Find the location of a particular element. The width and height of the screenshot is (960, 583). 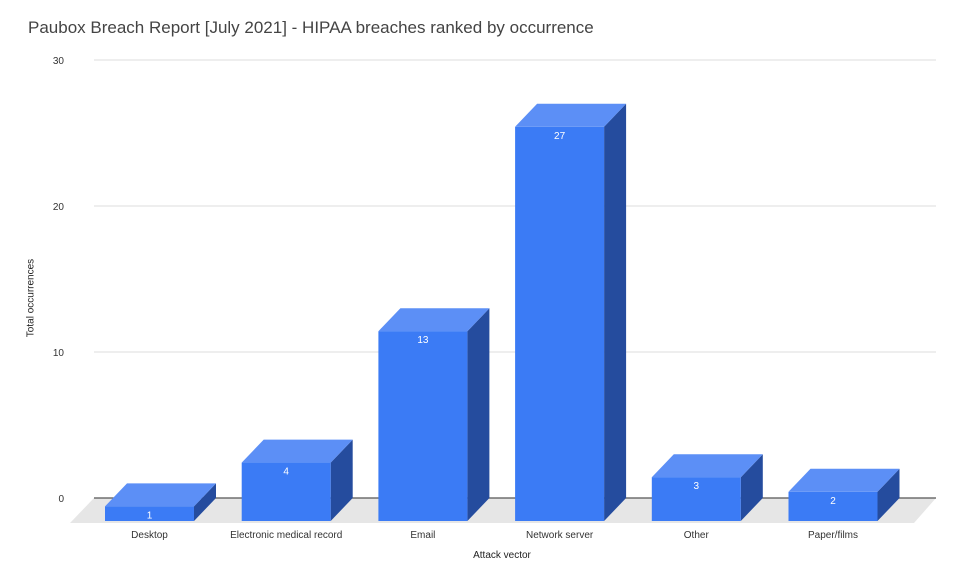

data-label: 4 is located at coordinates (286, 472).